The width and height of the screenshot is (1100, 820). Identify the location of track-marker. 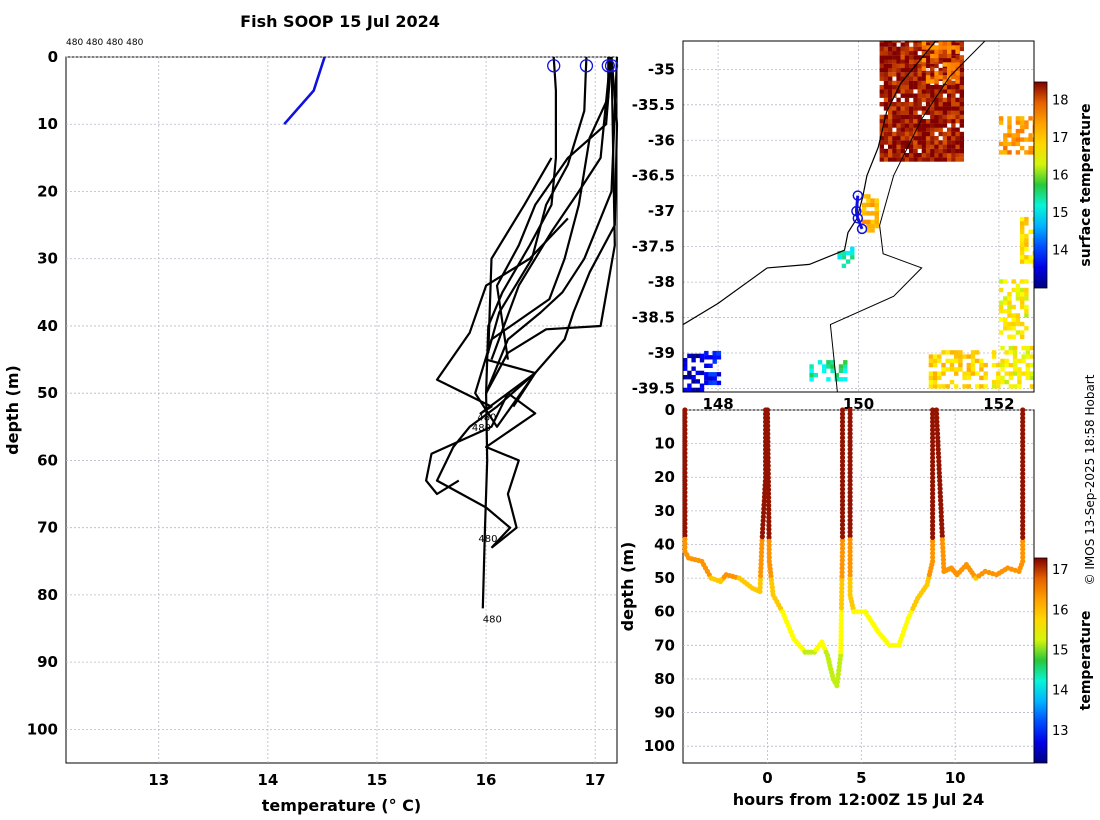
(862, 229).